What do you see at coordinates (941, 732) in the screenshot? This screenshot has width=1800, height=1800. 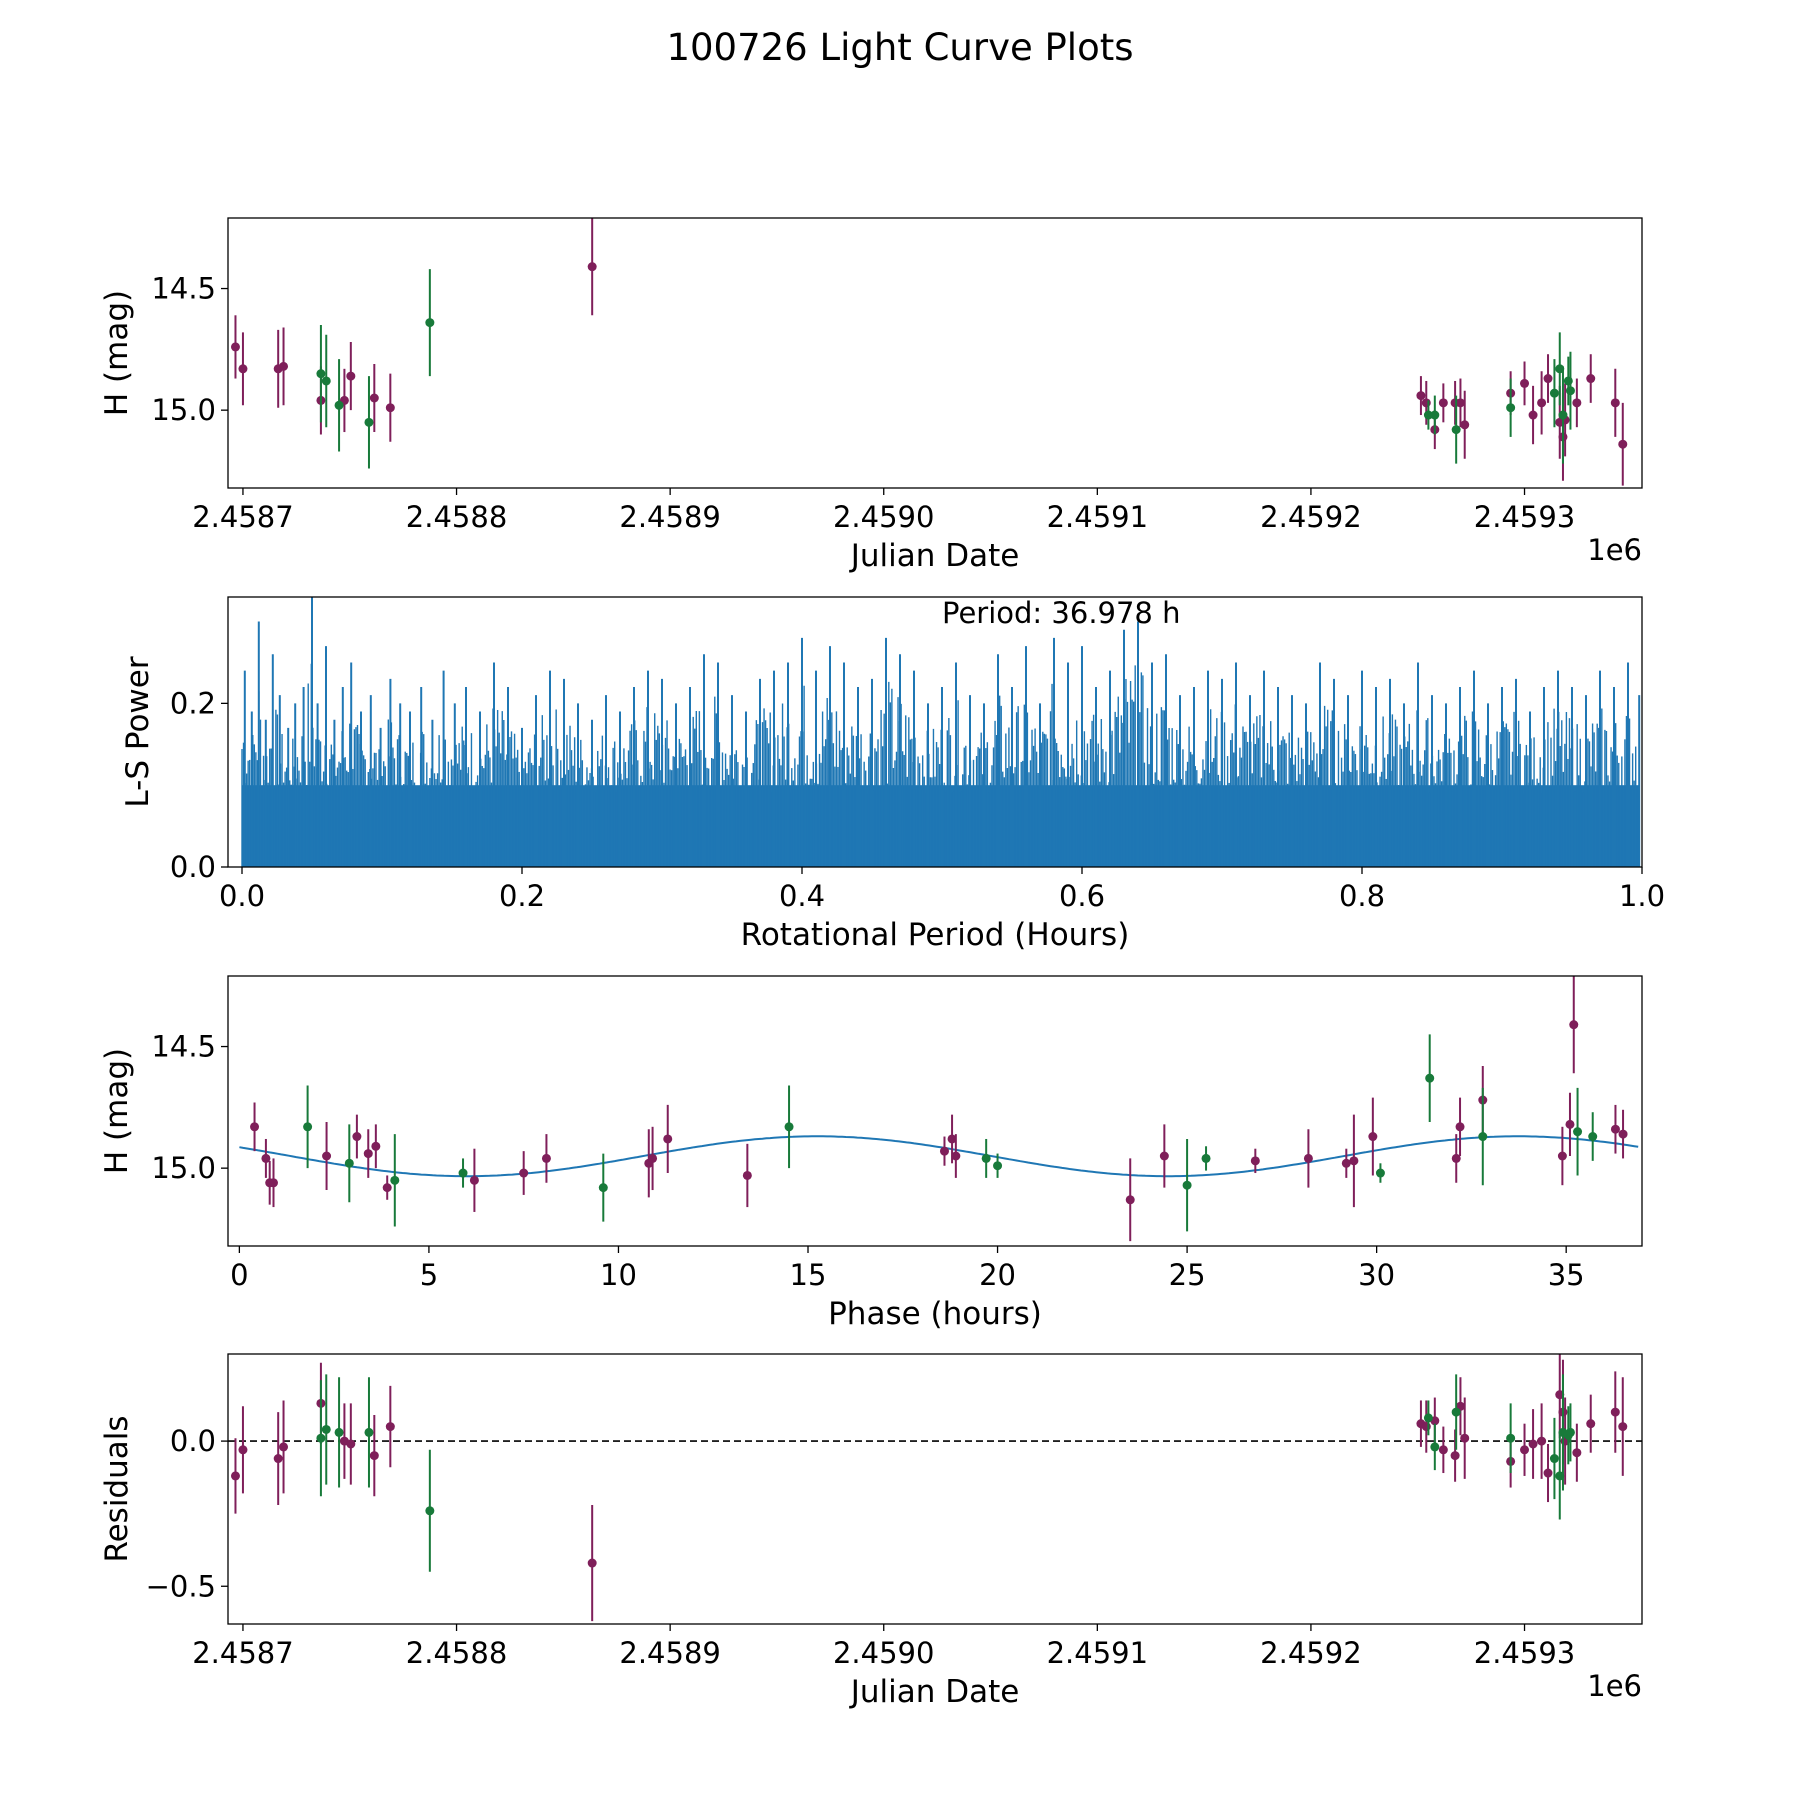 I see `plot-area-periodogram` at bounding box center [941, 732].